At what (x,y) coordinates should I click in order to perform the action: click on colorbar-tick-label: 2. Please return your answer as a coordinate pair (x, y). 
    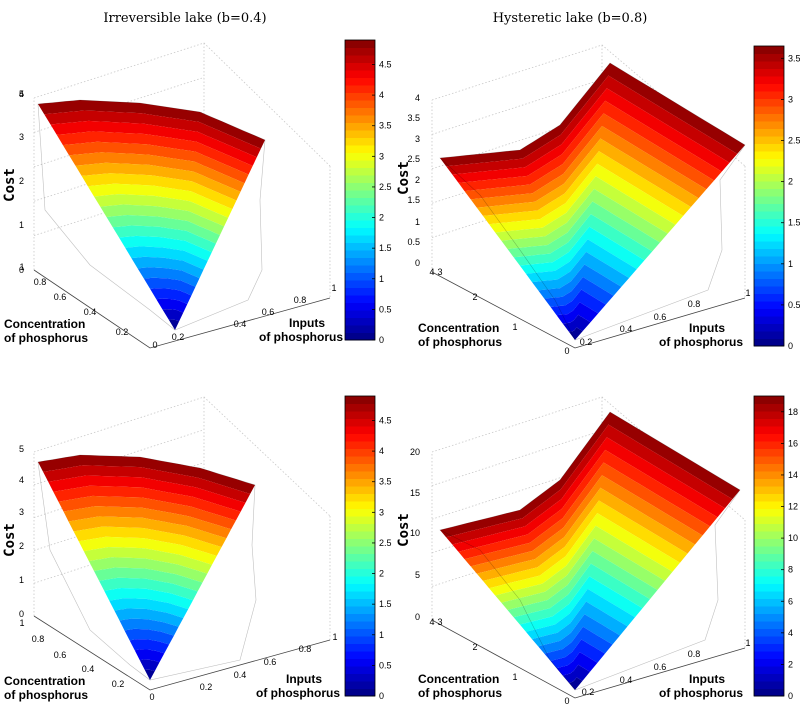
    Looking at the image, I should click on (790, 182).